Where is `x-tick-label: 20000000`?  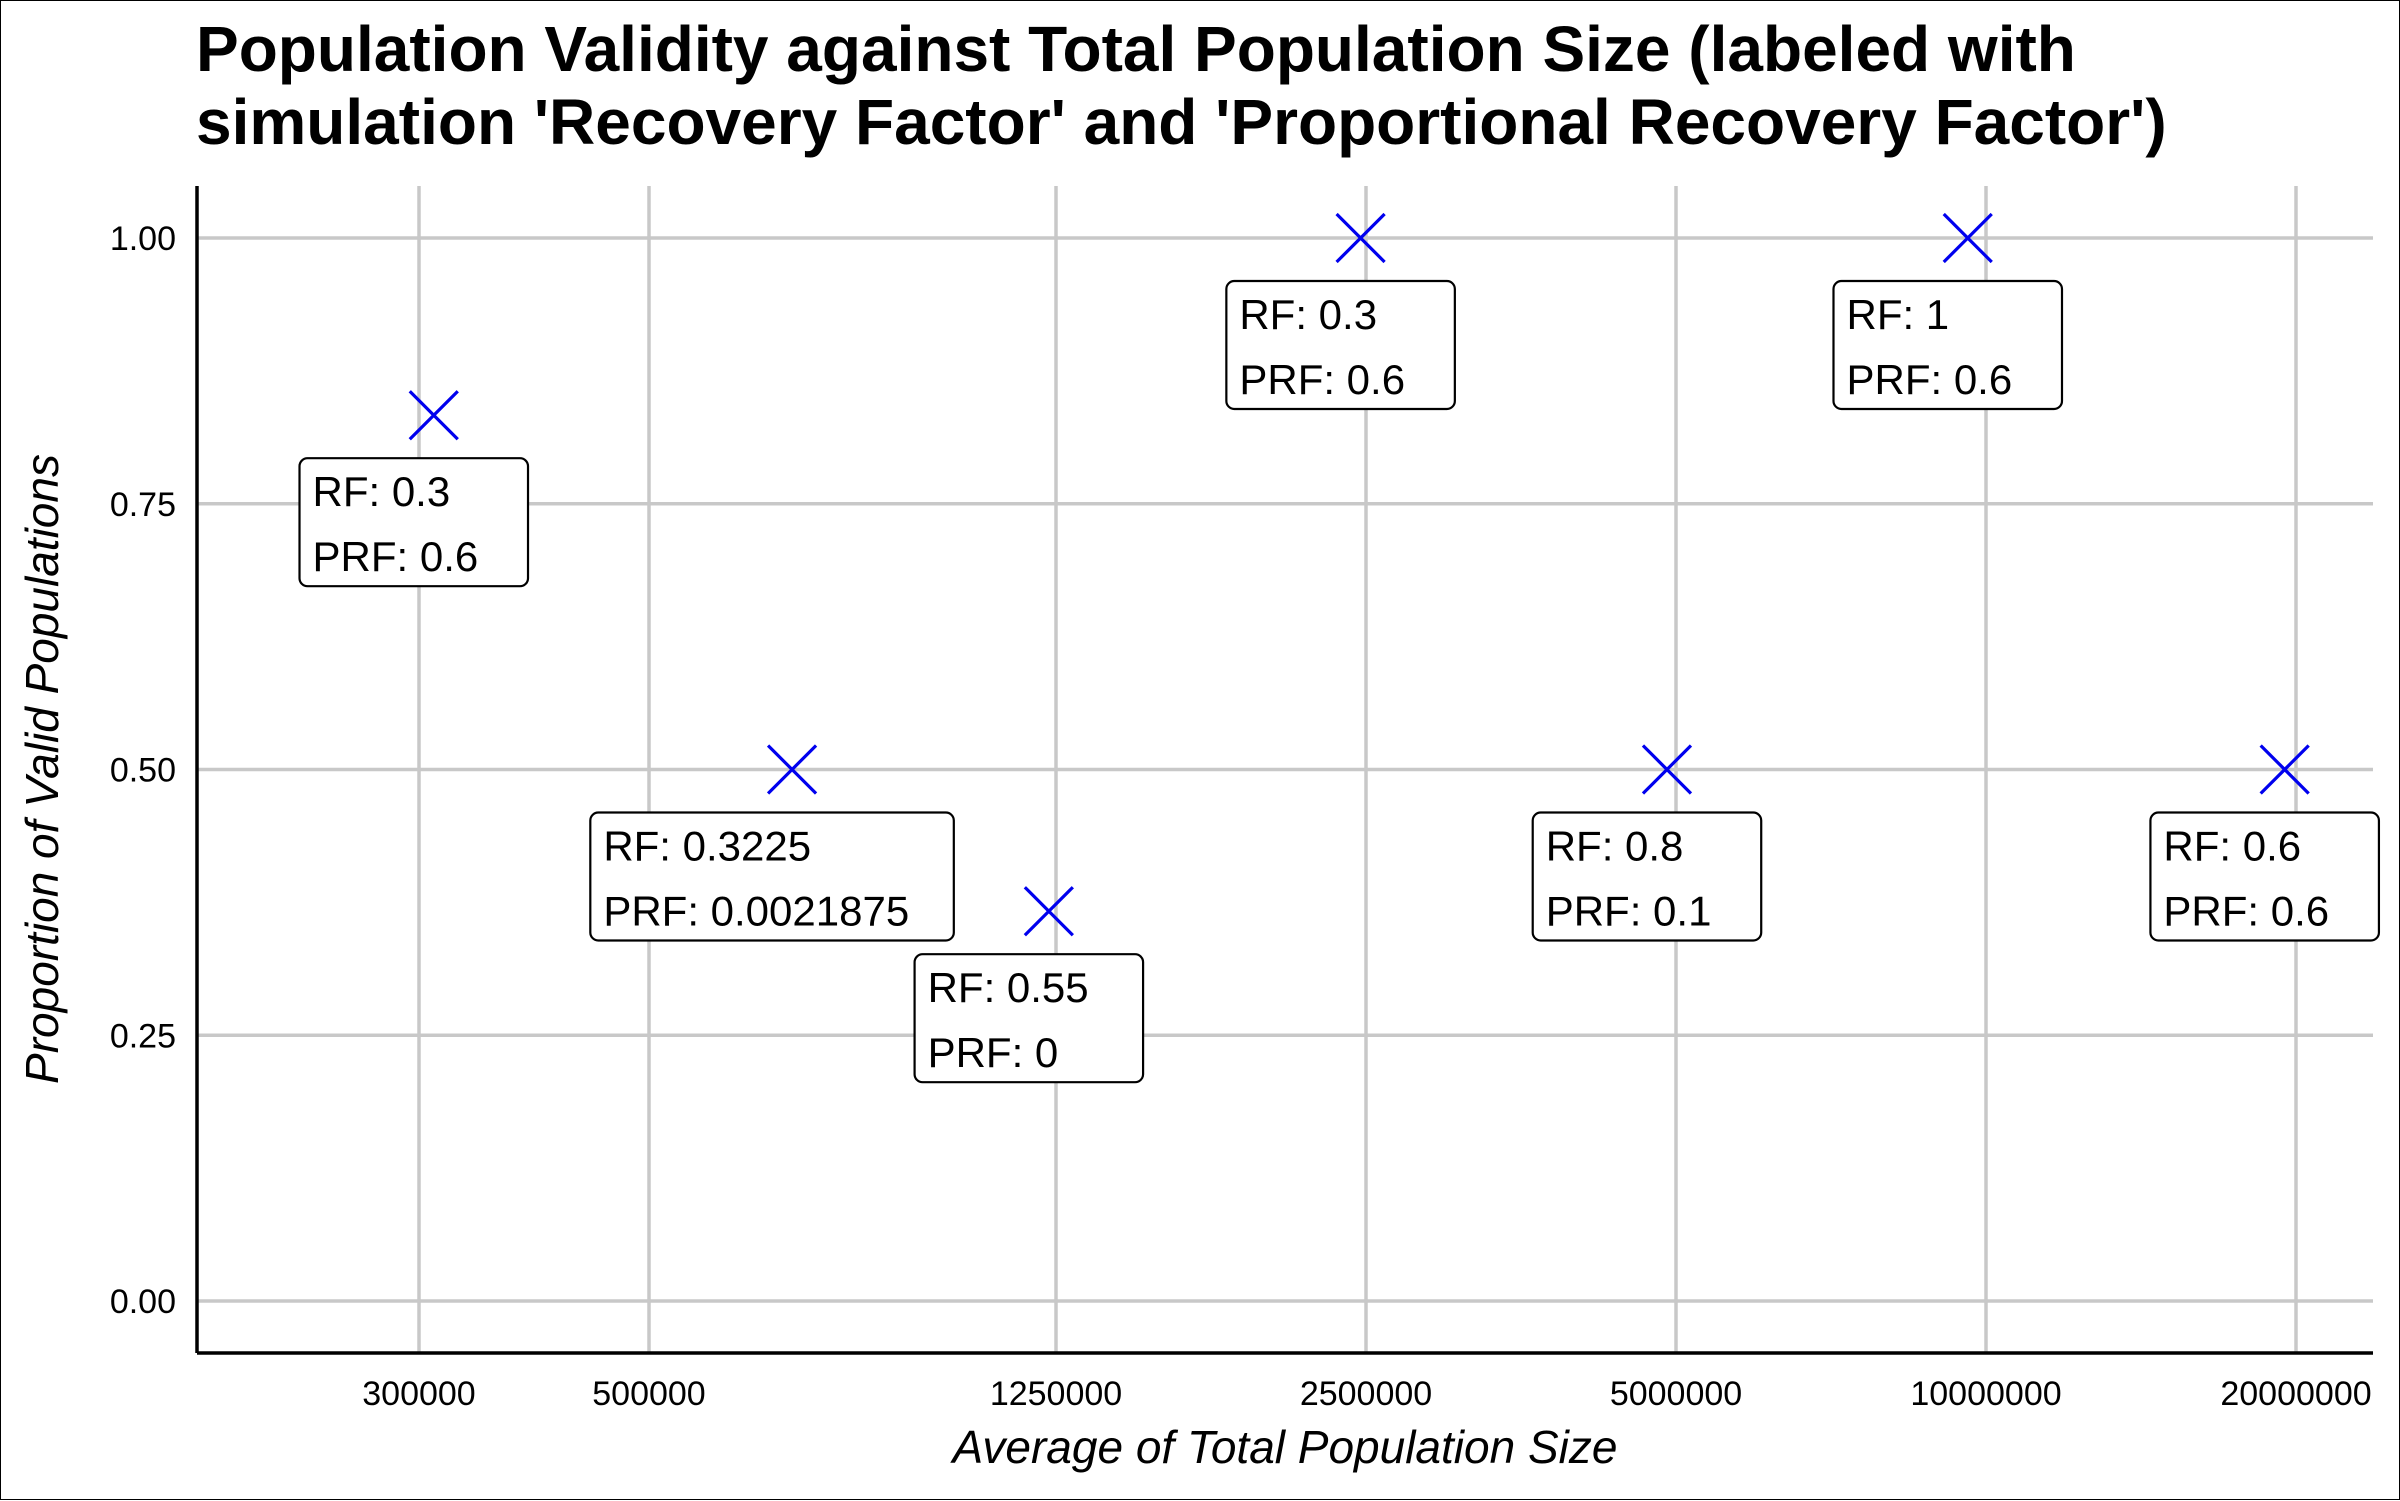
x-tick-label: 20000000 is located at coordinates (2295, 1394).